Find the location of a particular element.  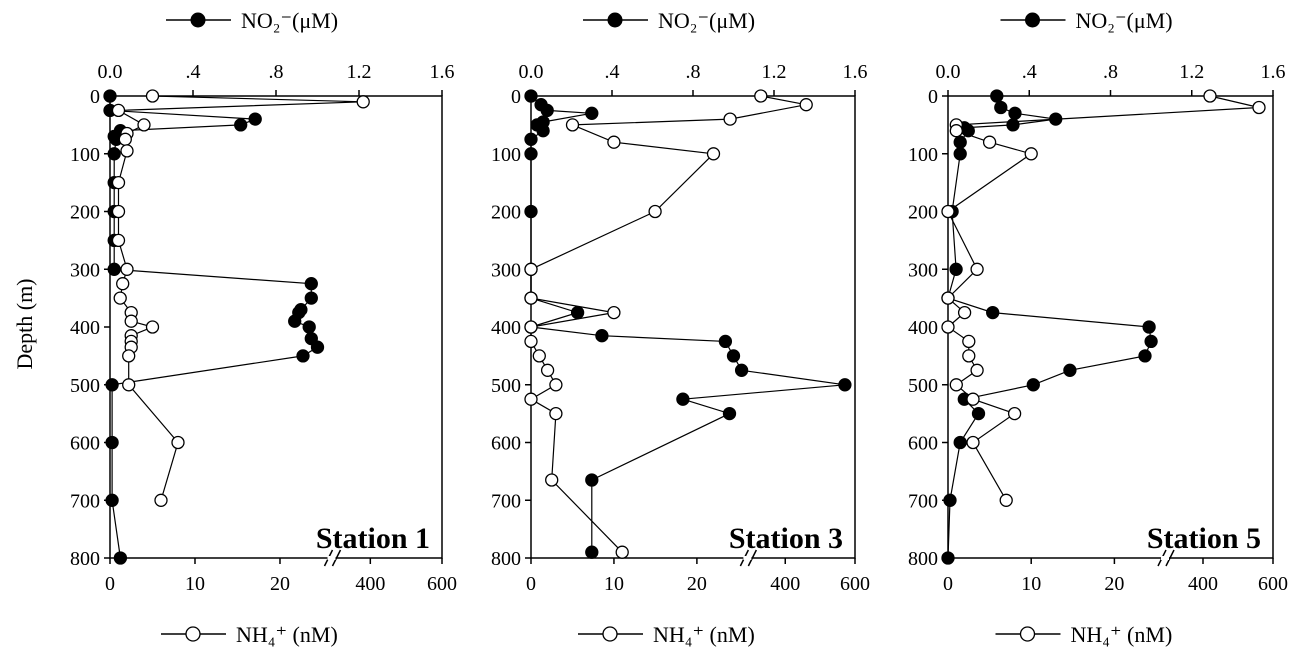

axis-break-gap is located at coordinates (331, 558).